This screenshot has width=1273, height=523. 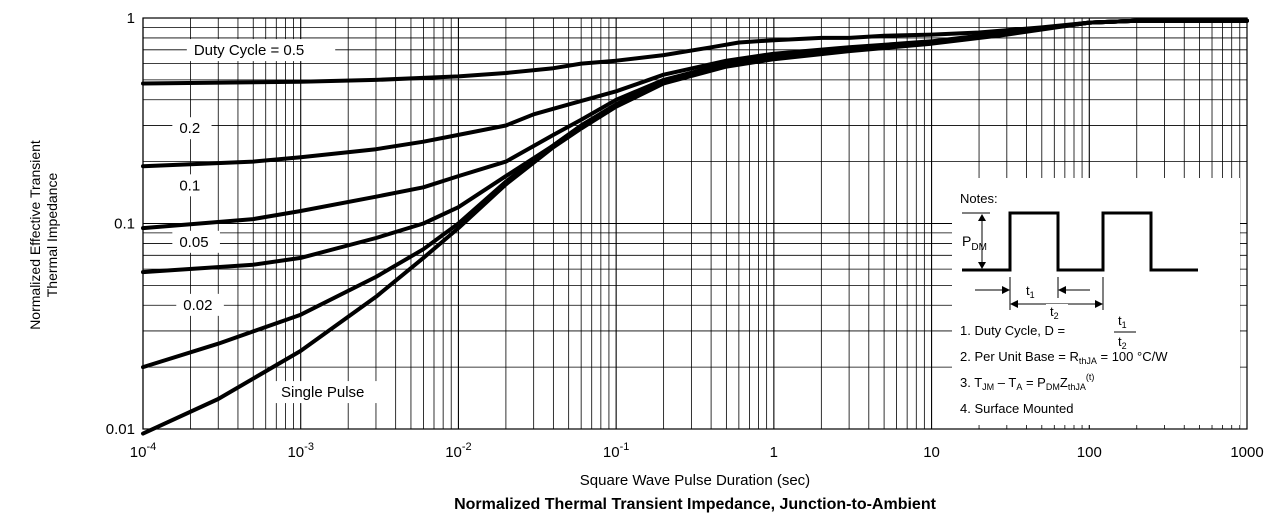 What do you see at coordinates (1122, 342) in the screenshot?
I see `svg-text: t2` at bounding box center [1122, 342].